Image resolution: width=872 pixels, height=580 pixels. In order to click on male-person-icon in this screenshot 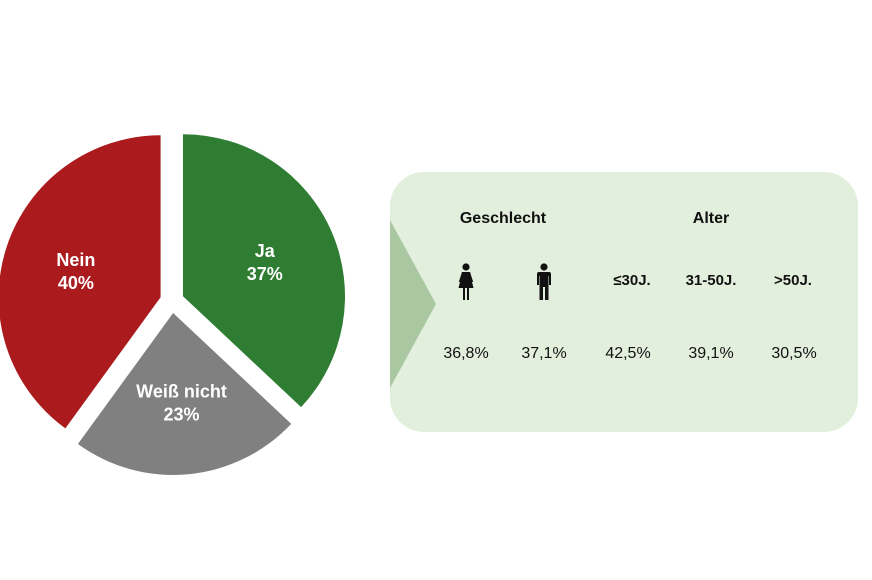, I will do `click(544, 281)`.